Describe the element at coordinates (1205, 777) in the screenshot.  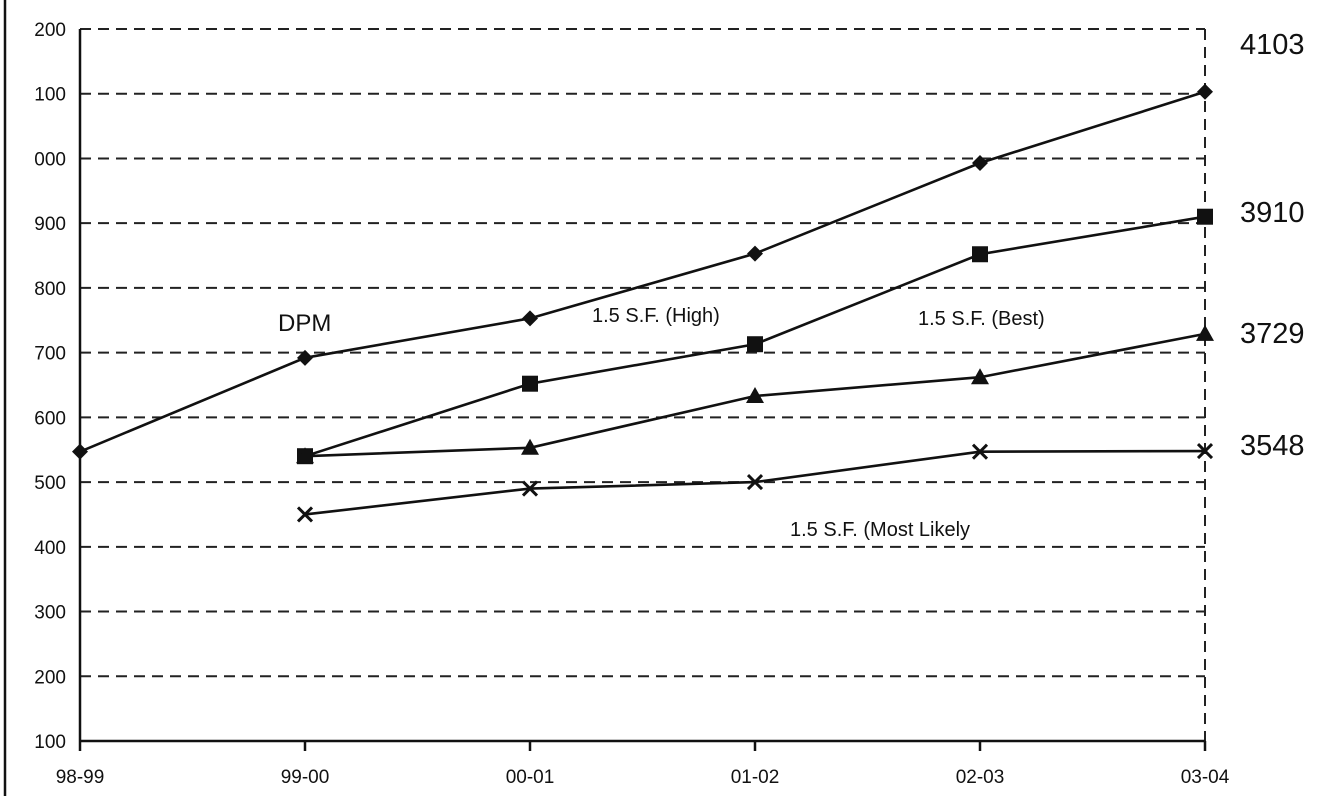
I see `x-tick-label-5: 03-04` at that location.